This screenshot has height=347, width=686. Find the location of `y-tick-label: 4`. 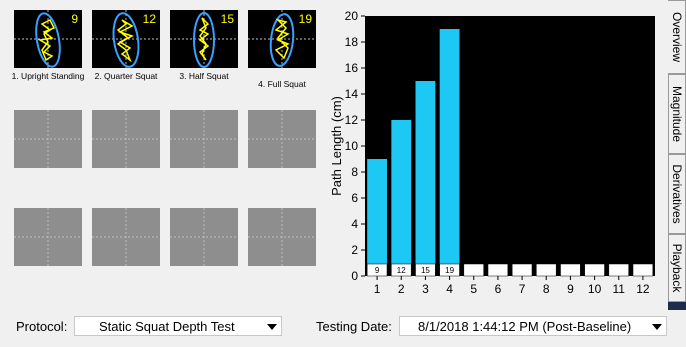

y-tick-label: 4 is located at coordinates (354, 224).